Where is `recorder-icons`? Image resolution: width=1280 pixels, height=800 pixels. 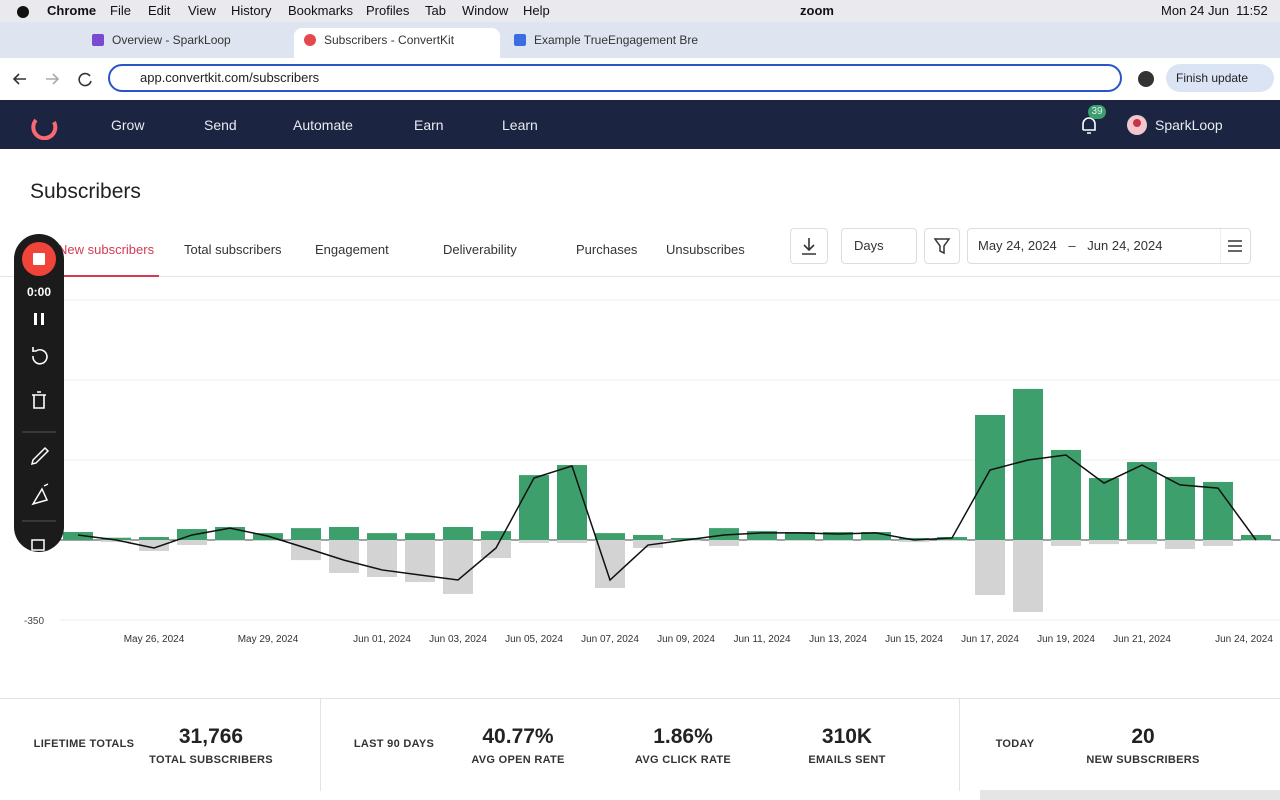 recorder-icons is located at coordinates (39, 396).